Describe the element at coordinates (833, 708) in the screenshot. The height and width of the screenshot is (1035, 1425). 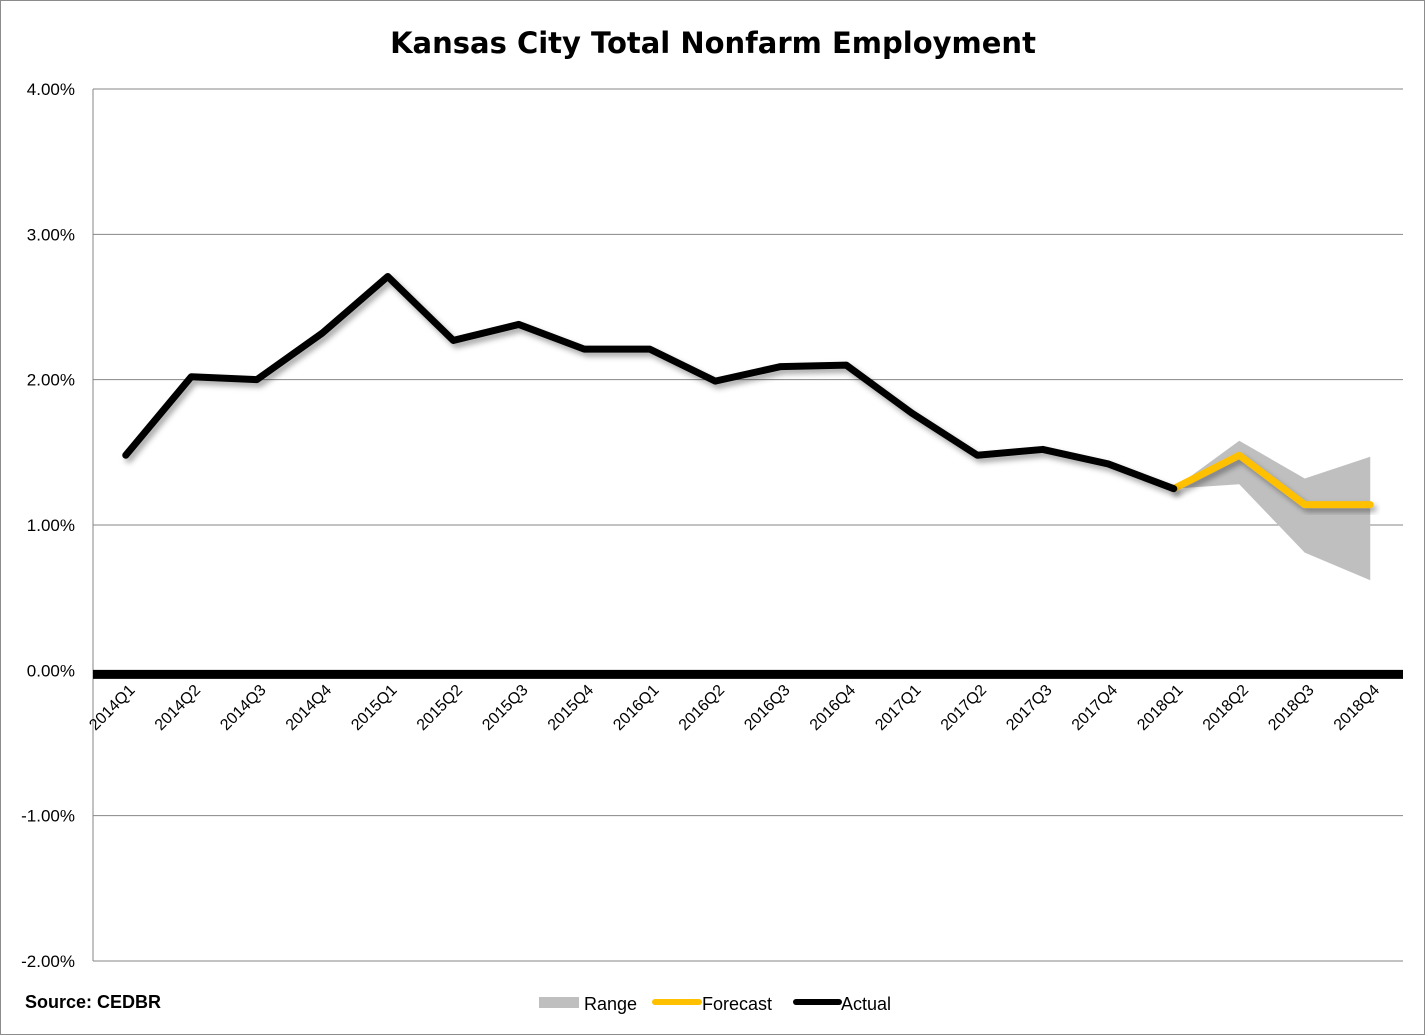
I see `x-tick-label: 2016Q4` at that location.